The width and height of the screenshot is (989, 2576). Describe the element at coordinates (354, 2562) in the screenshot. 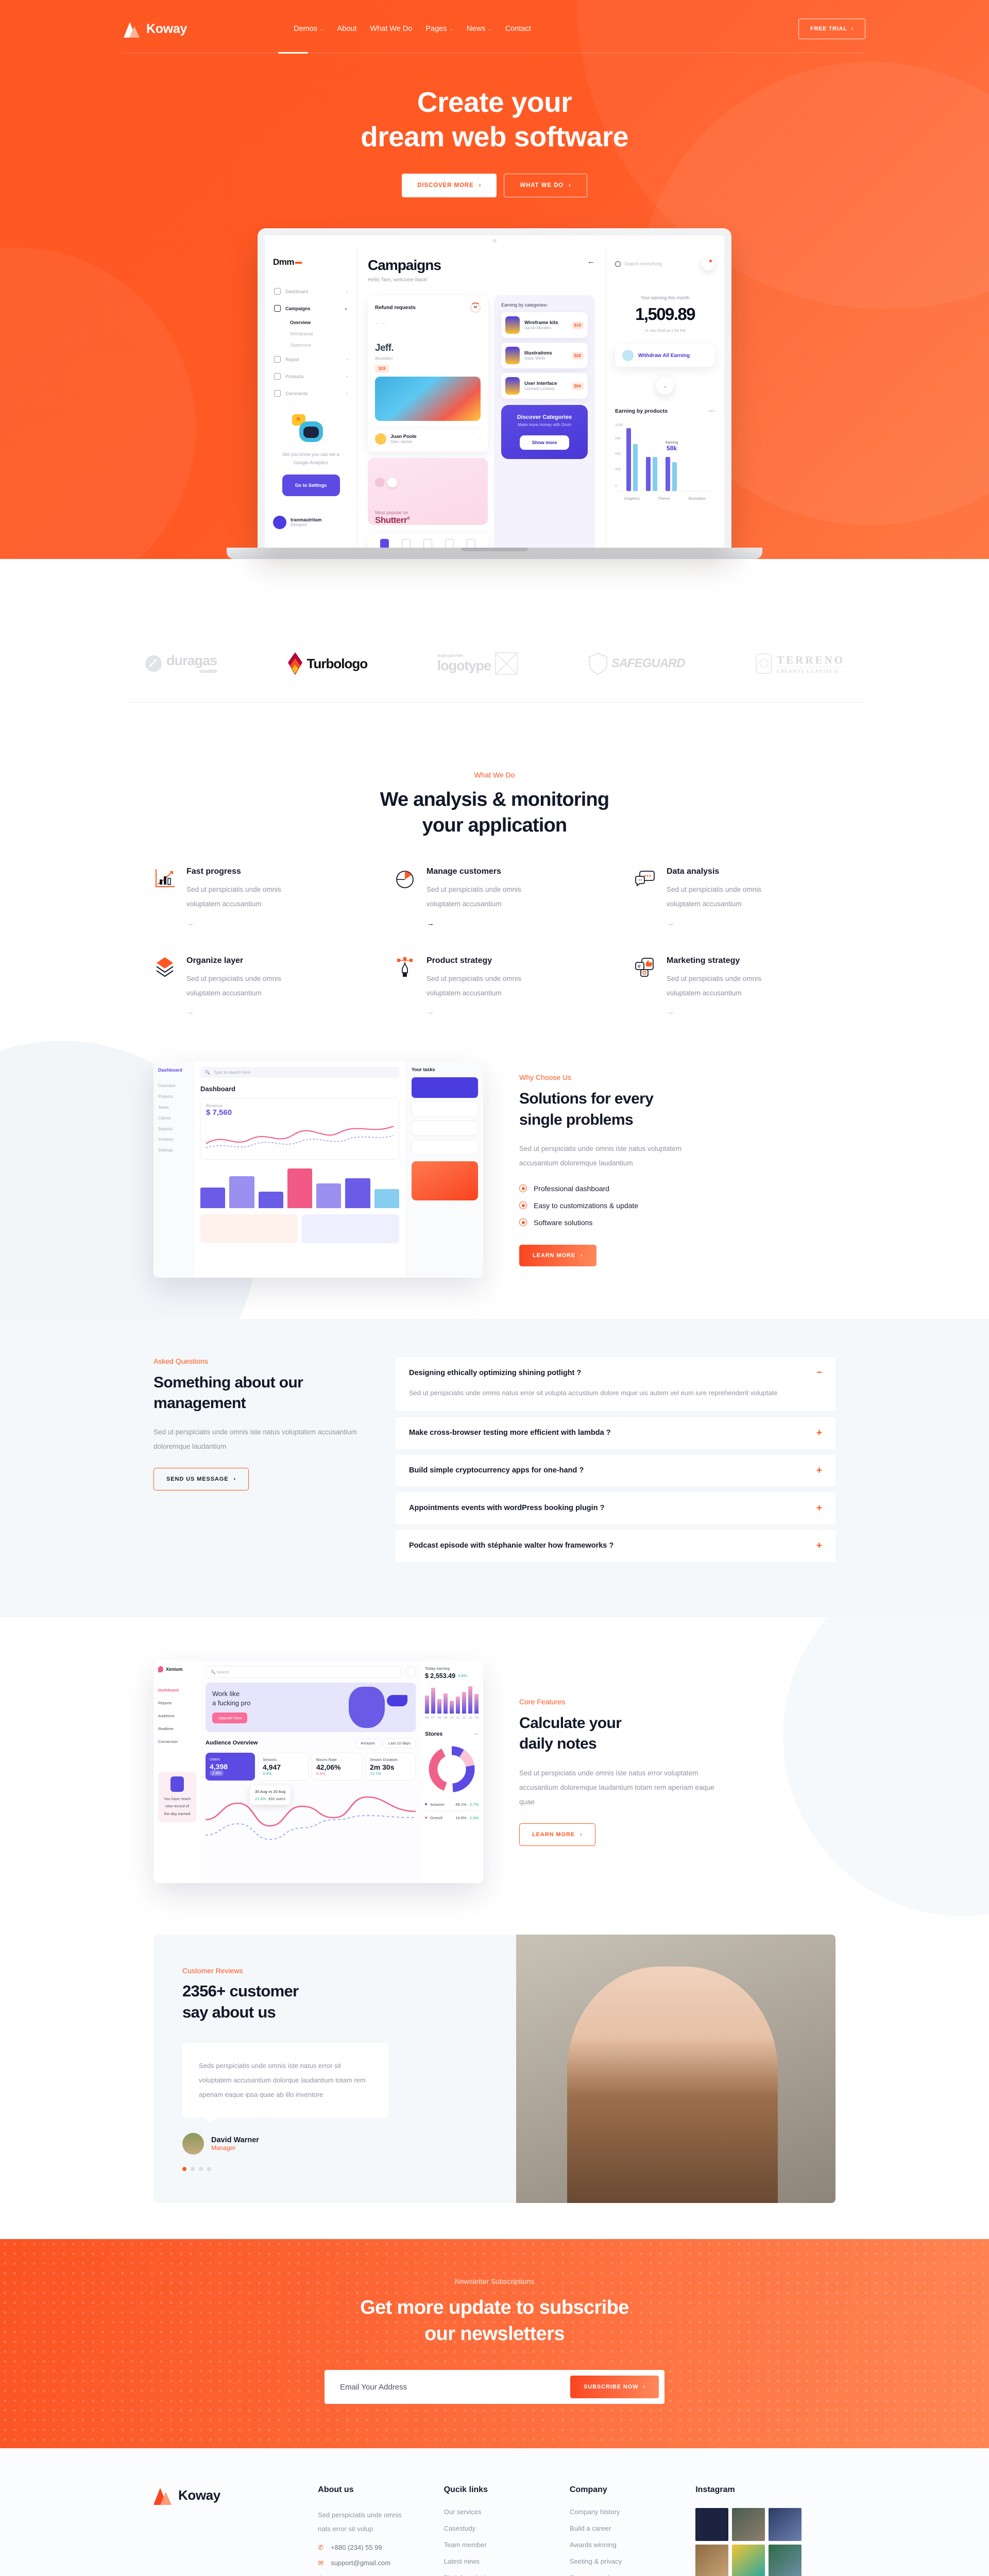

I see `footer-email: ✉ support@gmail.com` at that location.